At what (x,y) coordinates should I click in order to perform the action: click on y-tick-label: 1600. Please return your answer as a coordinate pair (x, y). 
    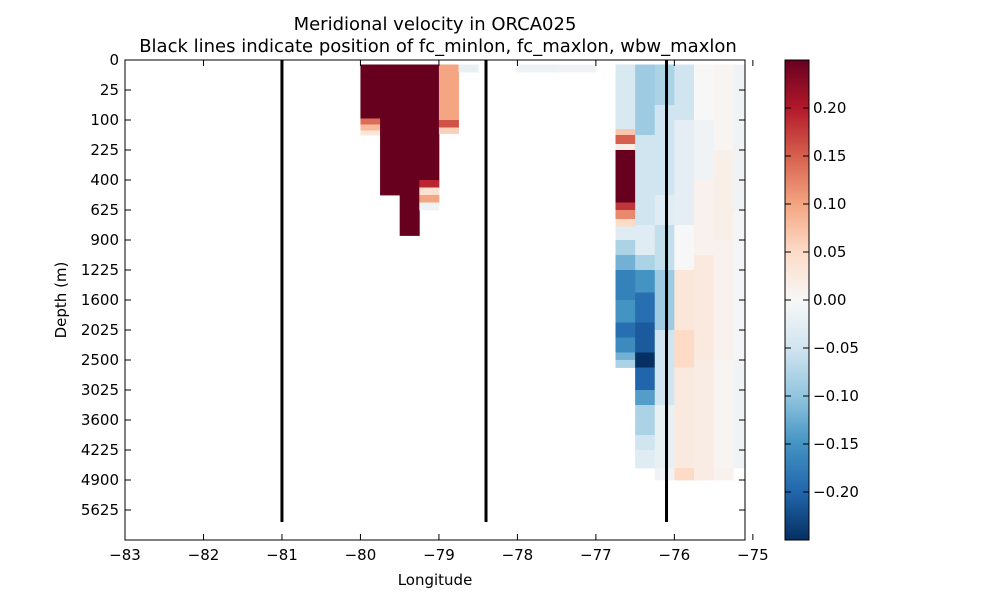
    Looking at the image, I should click on (100, 300).